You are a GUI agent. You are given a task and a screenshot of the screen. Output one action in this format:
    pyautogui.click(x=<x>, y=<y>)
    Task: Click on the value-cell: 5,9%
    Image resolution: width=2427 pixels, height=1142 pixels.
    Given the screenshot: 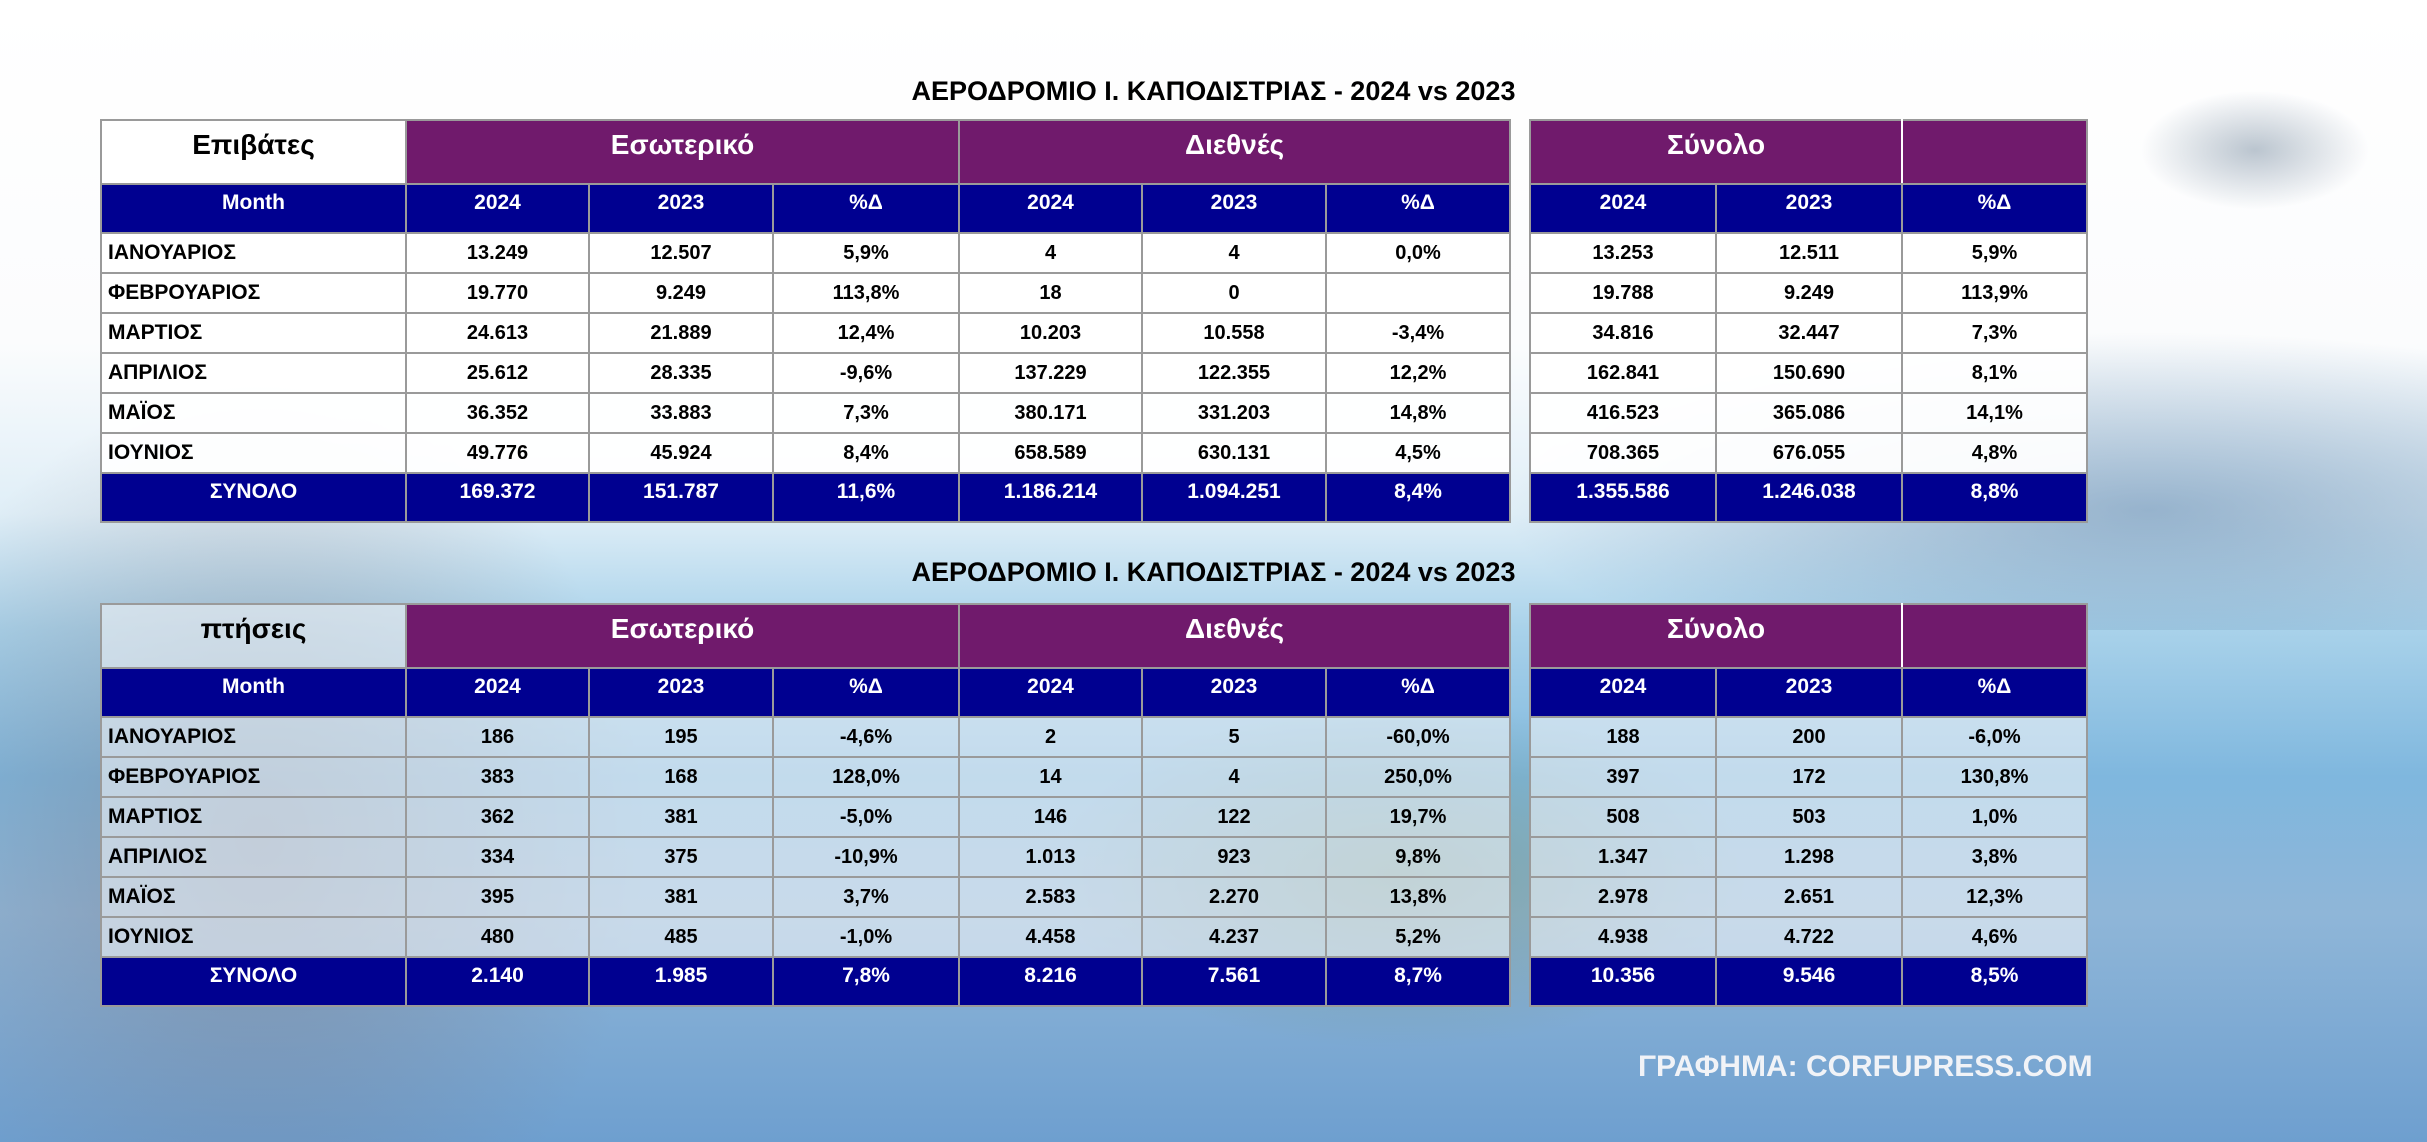 What is the action you would take?
    pyautogui.click(x=866, y=253)
    